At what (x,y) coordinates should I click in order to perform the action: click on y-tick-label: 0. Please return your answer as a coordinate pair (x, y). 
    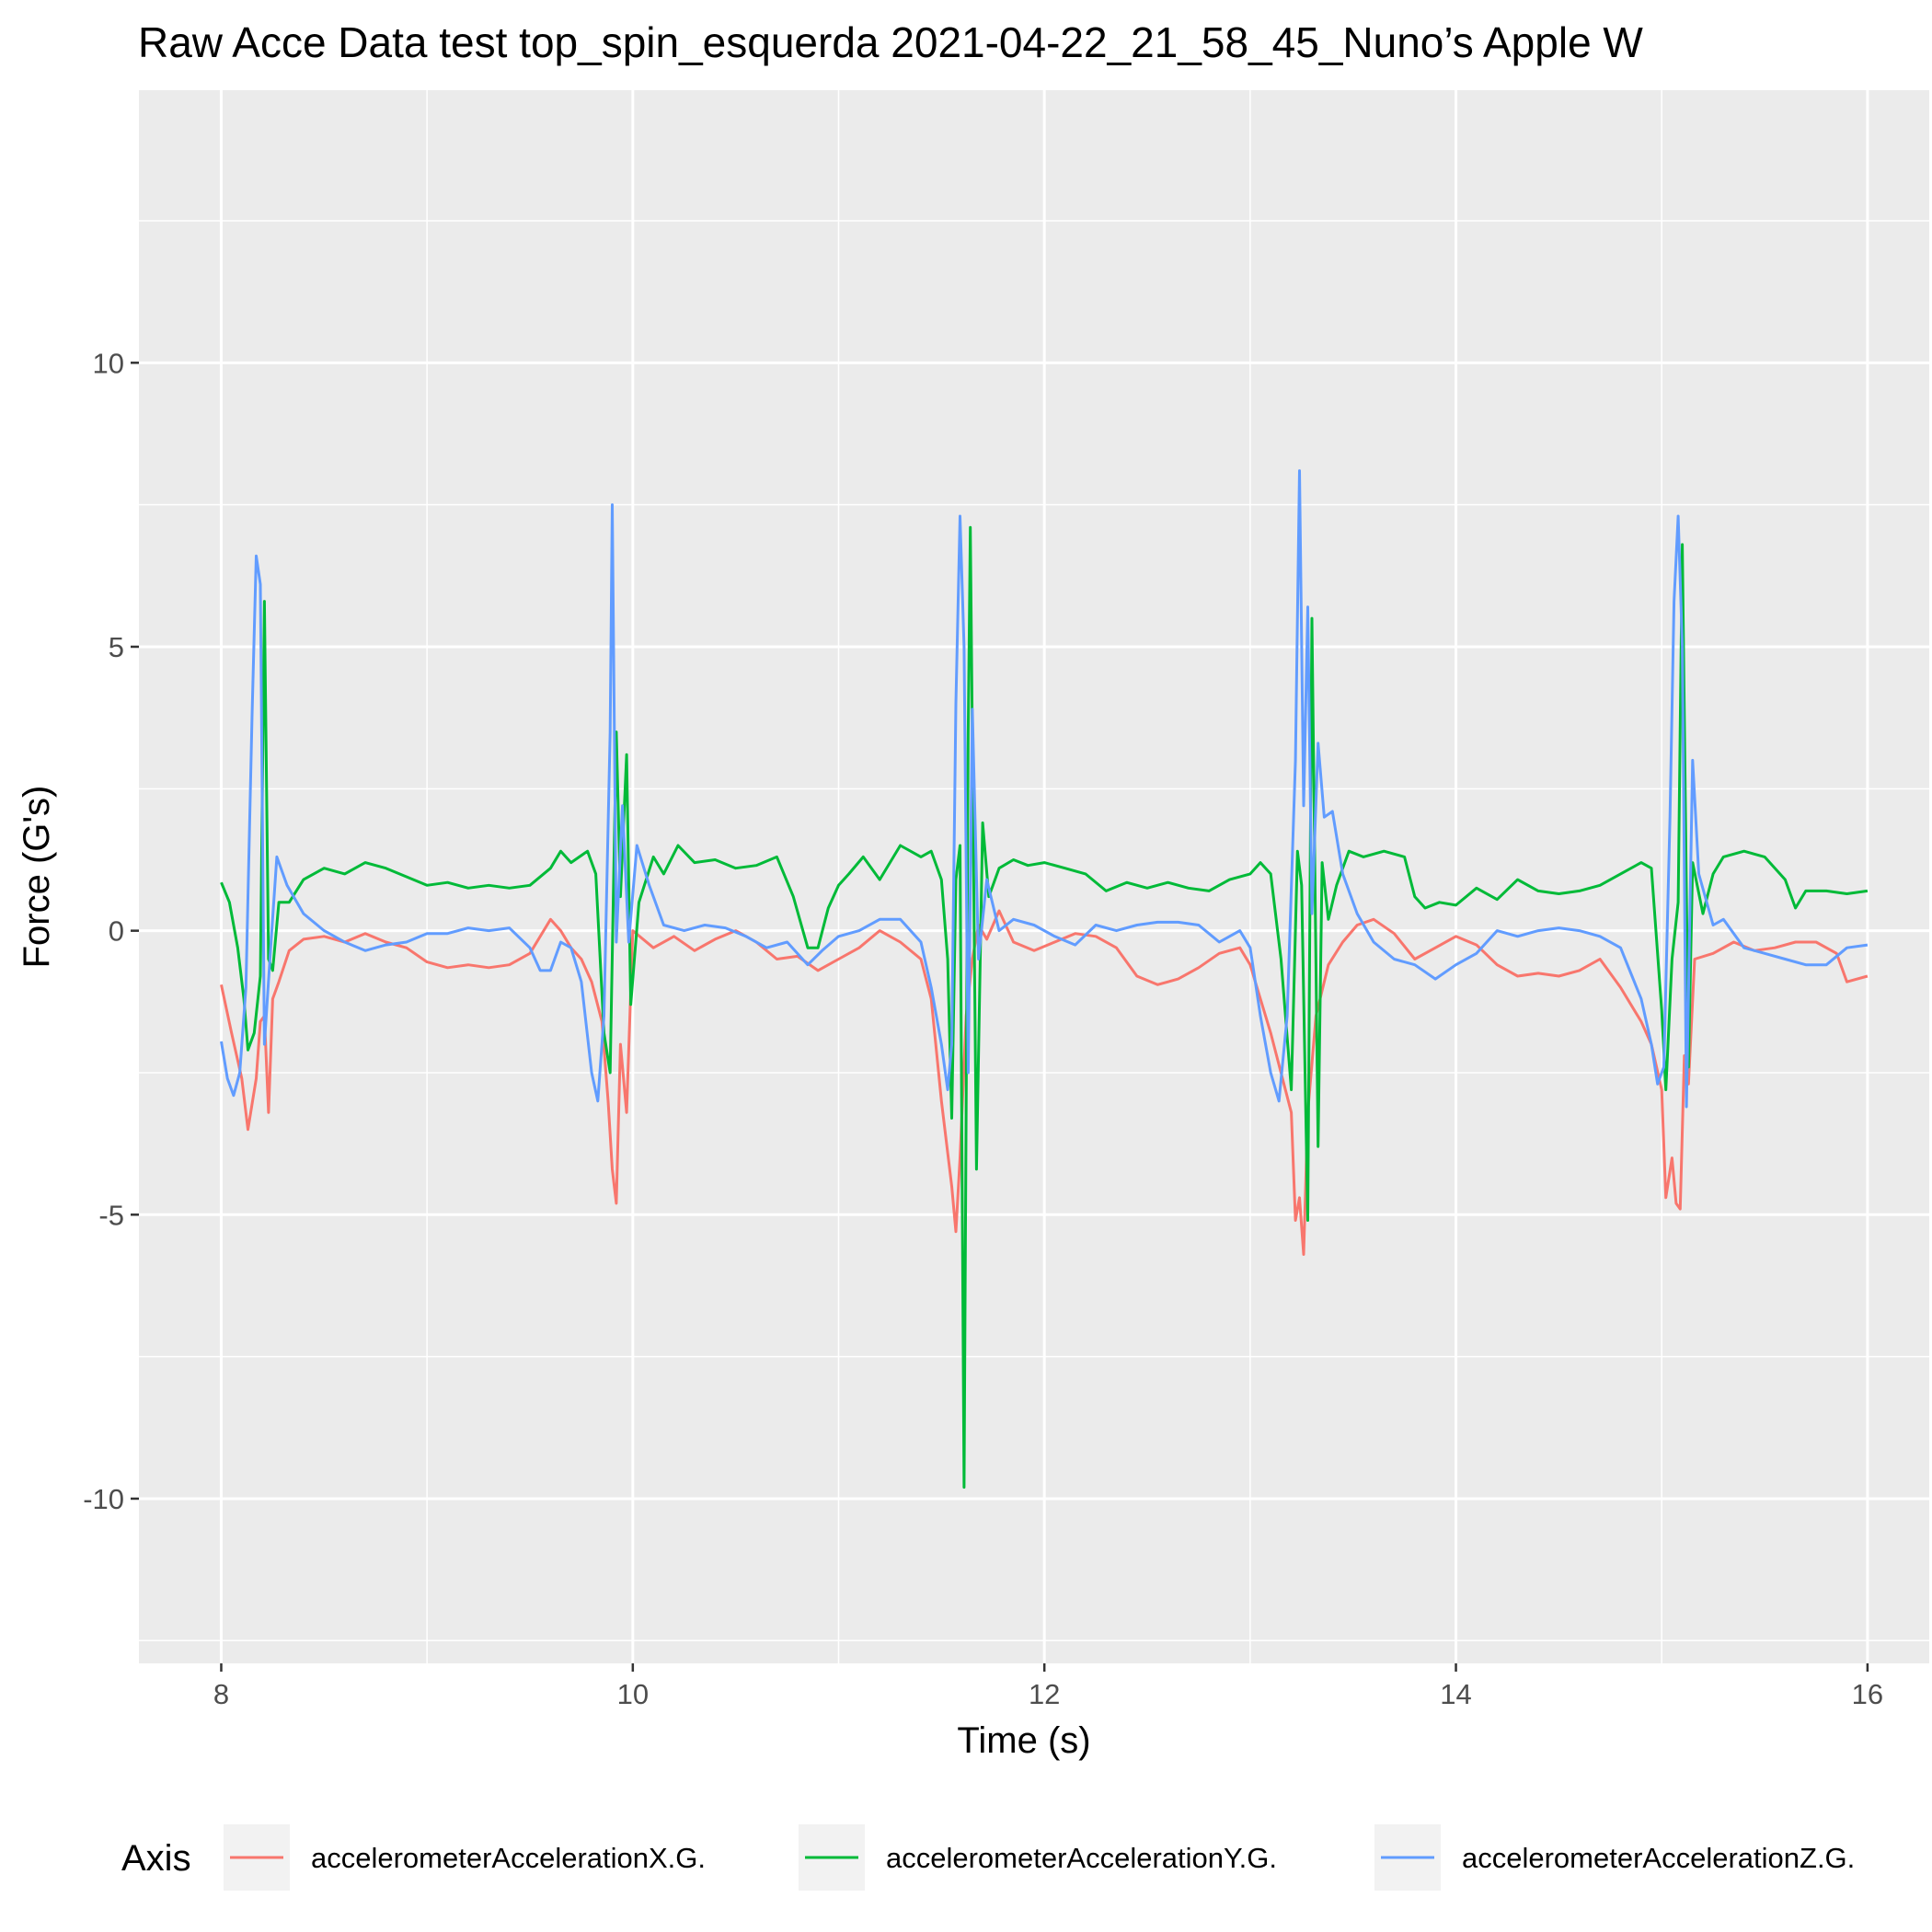
    Looking at the image, I should click on (116, 931).